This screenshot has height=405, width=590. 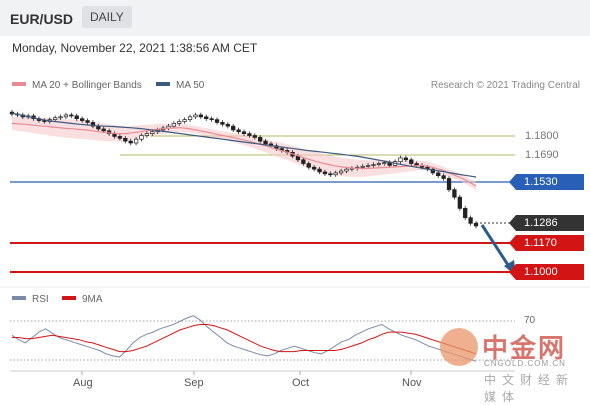 What do you see at coordinates (459, 347) in the screenshot?
I see `watermark-logo-icon` at bounding box center [459, 347].